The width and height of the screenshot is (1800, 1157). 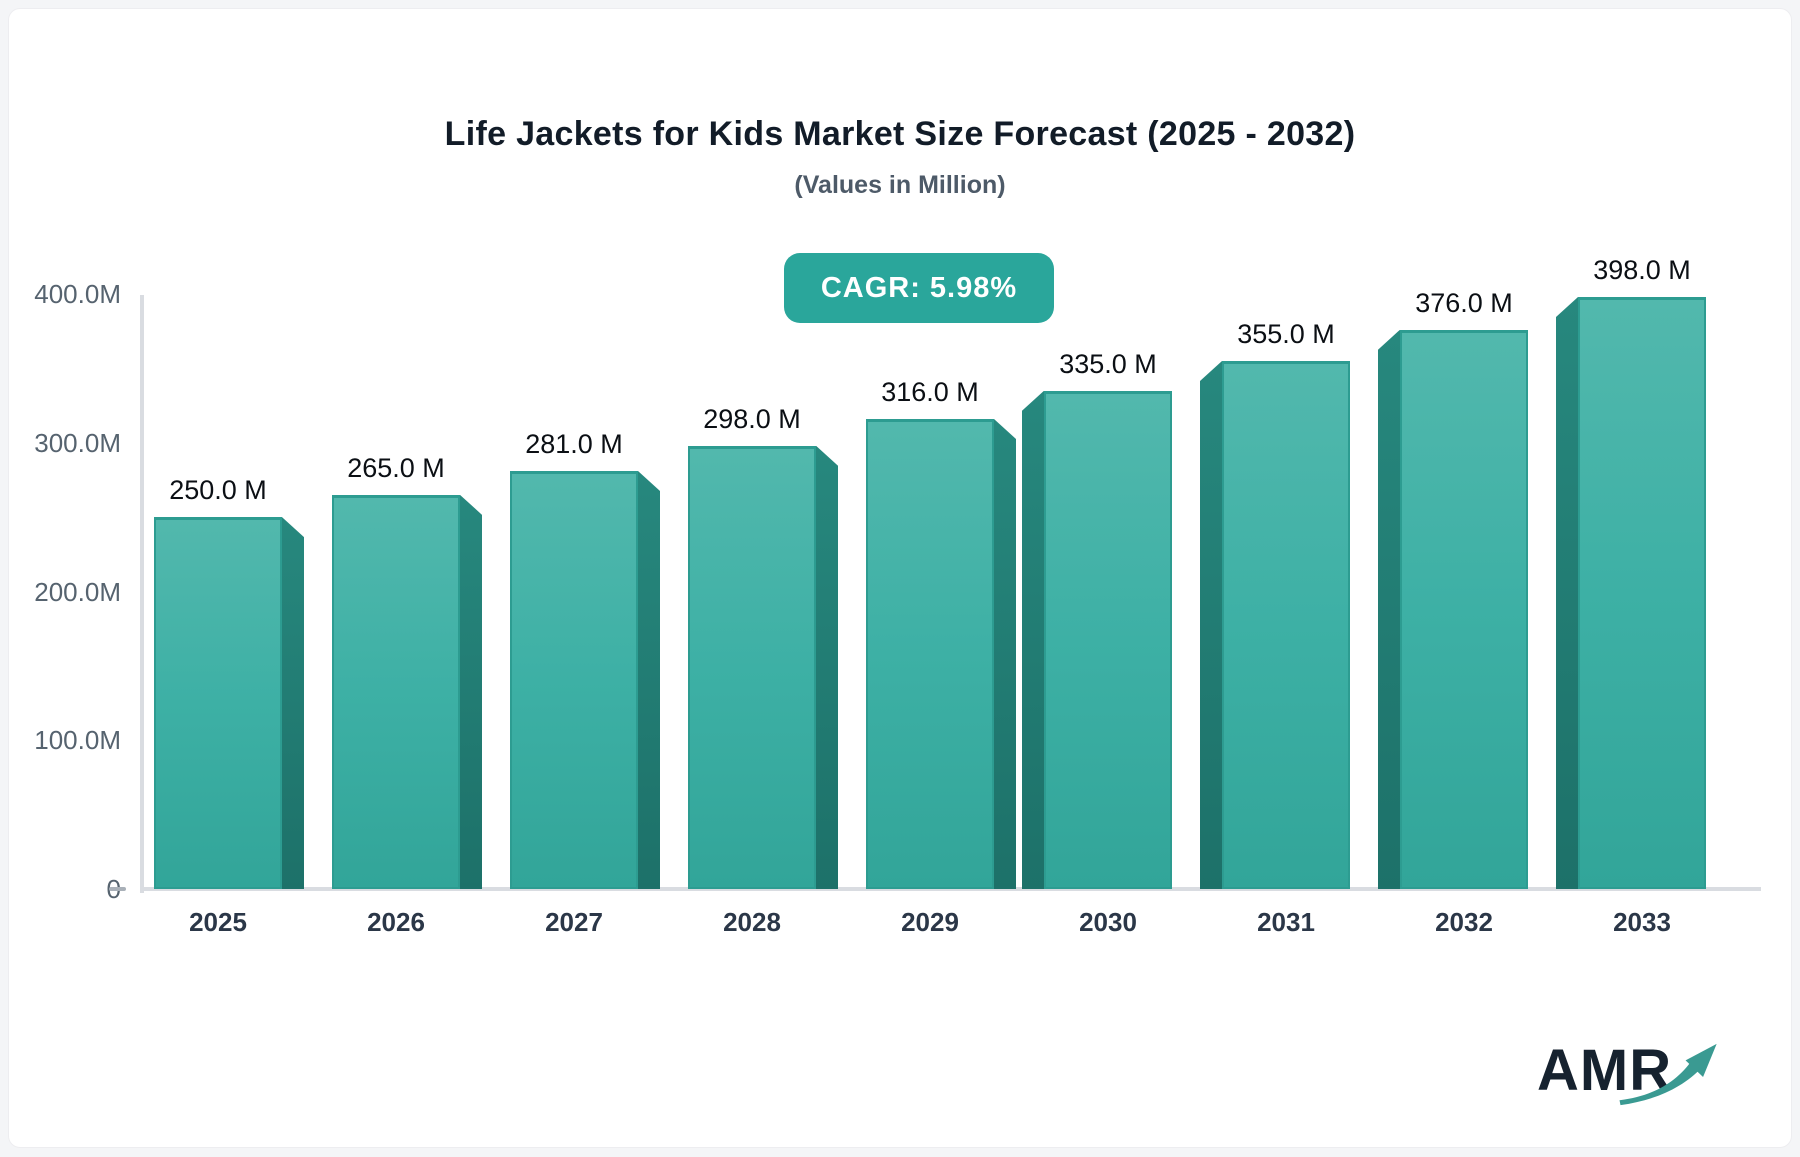 What do you see at coordinates (218, 490) in the screenshot?
I see `bar-value-label: 250.0 M` at bounding box center [218, 490].